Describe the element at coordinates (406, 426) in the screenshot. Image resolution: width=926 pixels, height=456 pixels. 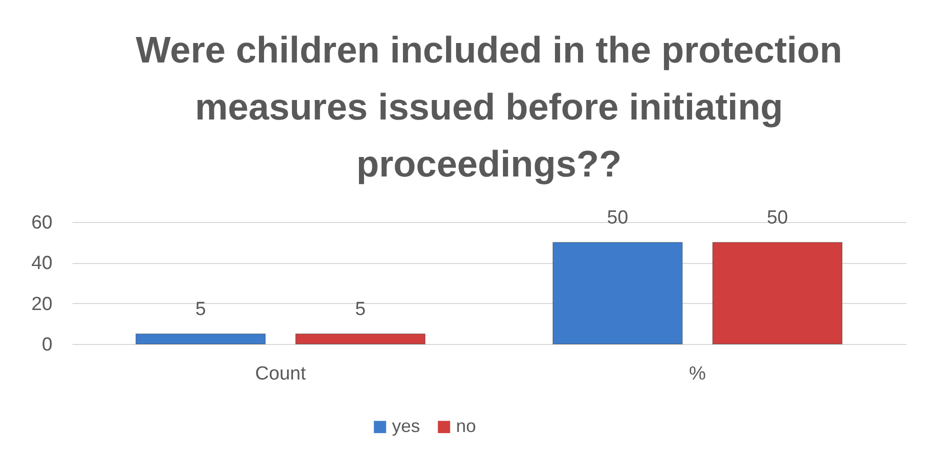
I see `legend-label: yes` at that location.